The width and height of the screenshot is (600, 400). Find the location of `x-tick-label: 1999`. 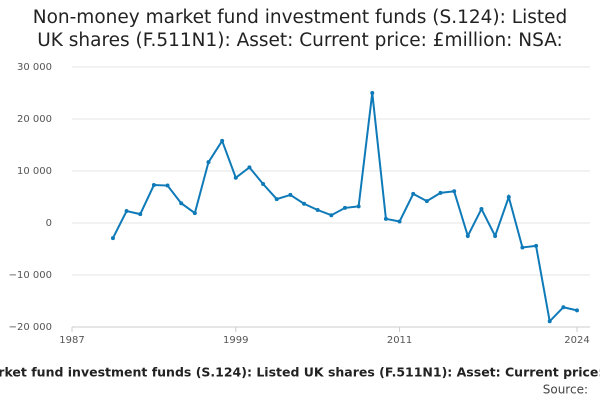

x-tick-label: 1999 is located at coordinates (235, 340).